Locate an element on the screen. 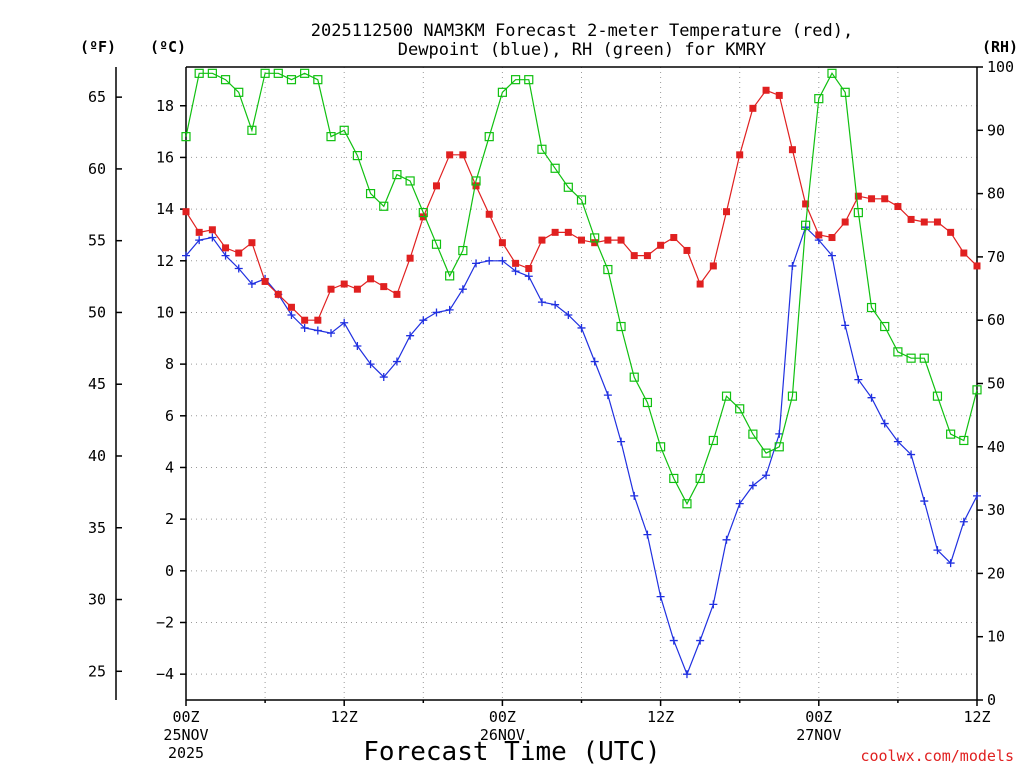 This screenshot has height=768, width=1024. rh-tick-label: 80 is located at coordinates (996, 194).